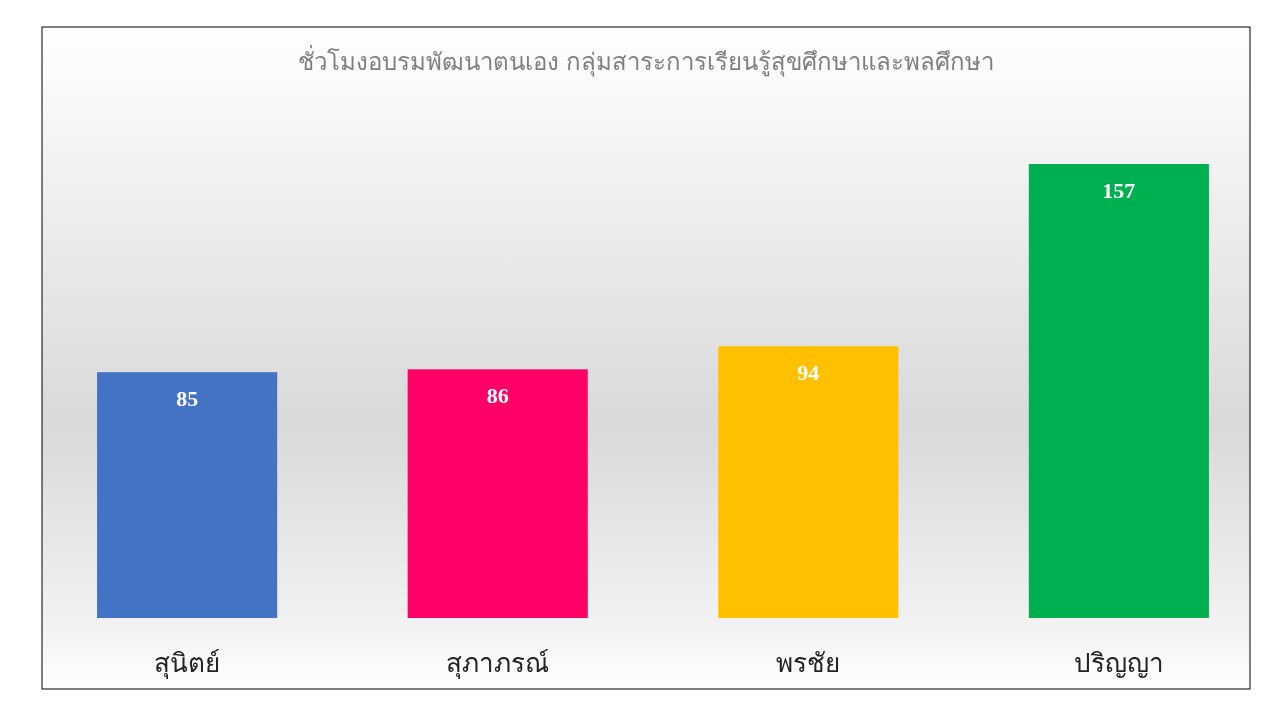 The width and height of the screenshot is (1280, 720). Describe the element at coordinates (808, 373) in the screenshot. I see `data-label: 94` at that location.